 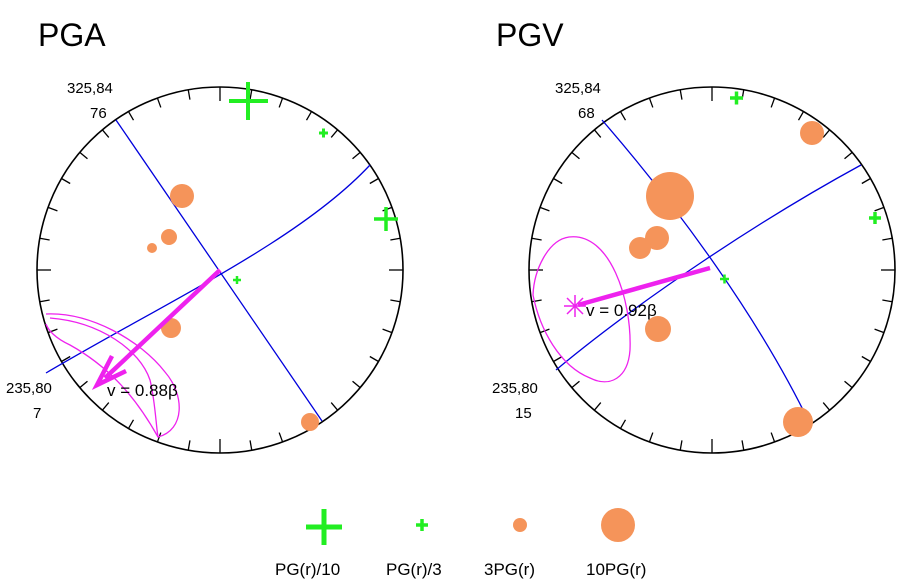 What do you see at coordinates (520, 525) in the screenshot?
I see `legend-circle-small-icon` at bounding box center [520, 525].